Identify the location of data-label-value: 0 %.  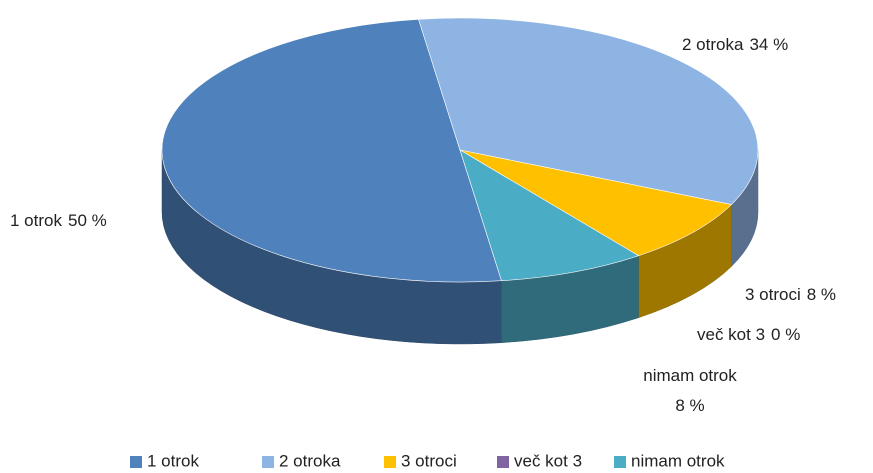
(785, 334).